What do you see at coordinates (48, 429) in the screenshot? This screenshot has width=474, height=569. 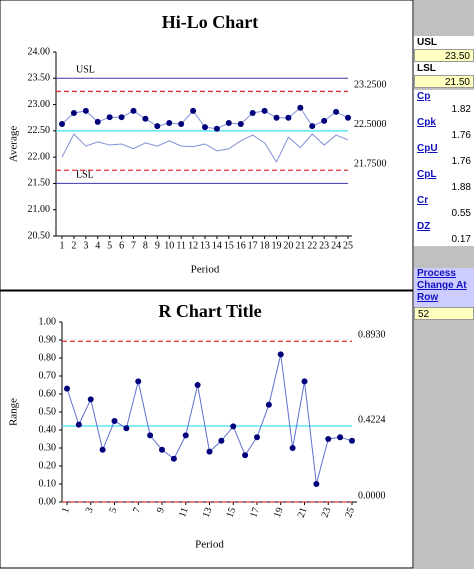 I see `y-tick-label: 0.40` at bounding box center [48, 429].